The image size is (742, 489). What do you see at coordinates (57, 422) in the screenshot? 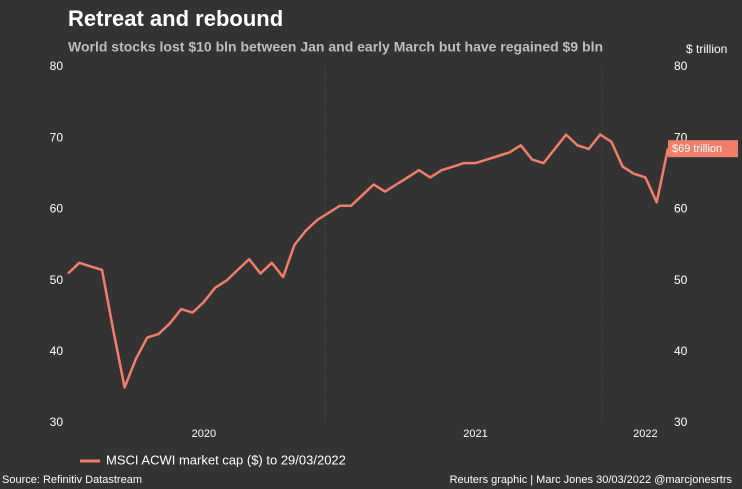
I see `y-tick-label: 30` at bounding box center [57, 422].